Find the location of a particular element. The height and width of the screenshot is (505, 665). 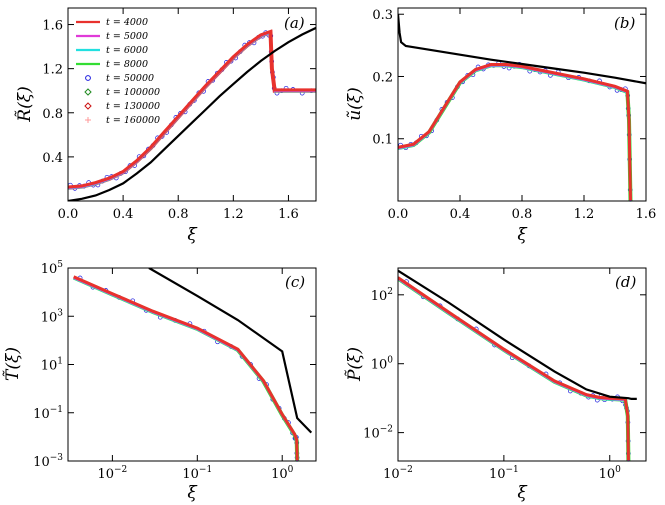

legend-entry-2: t = 5000 is located at coordinates (112, 36).